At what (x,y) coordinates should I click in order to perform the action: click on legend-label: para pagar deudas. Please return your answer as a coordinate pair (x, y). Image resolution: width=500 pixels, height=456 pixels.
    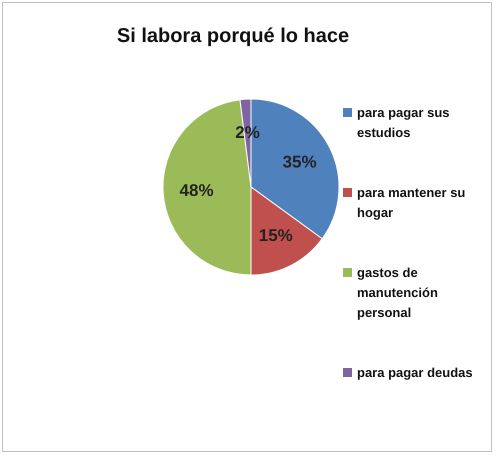
    Looking at the image, I should click on (415, 373).